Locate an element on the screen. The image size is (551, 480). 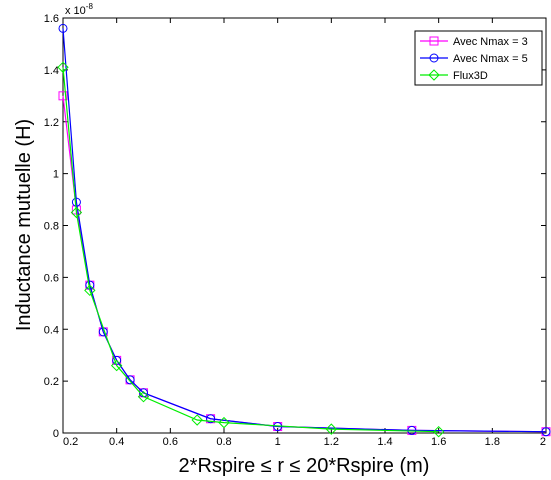
x-tick-label: 2 is located at coordinates (543, 442).